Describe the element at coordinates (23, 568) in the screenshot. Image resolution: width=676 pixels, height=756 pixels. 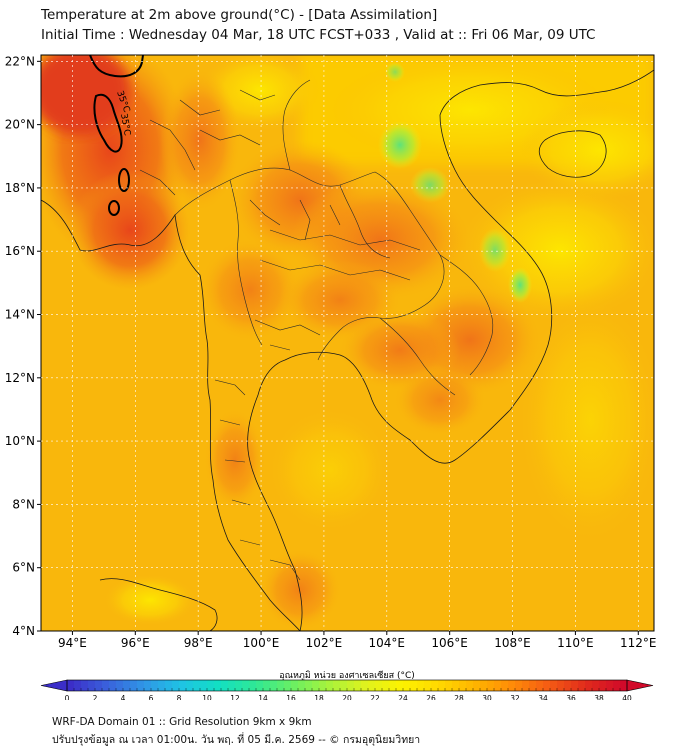
I see `lat-label: 6°N` at that location.